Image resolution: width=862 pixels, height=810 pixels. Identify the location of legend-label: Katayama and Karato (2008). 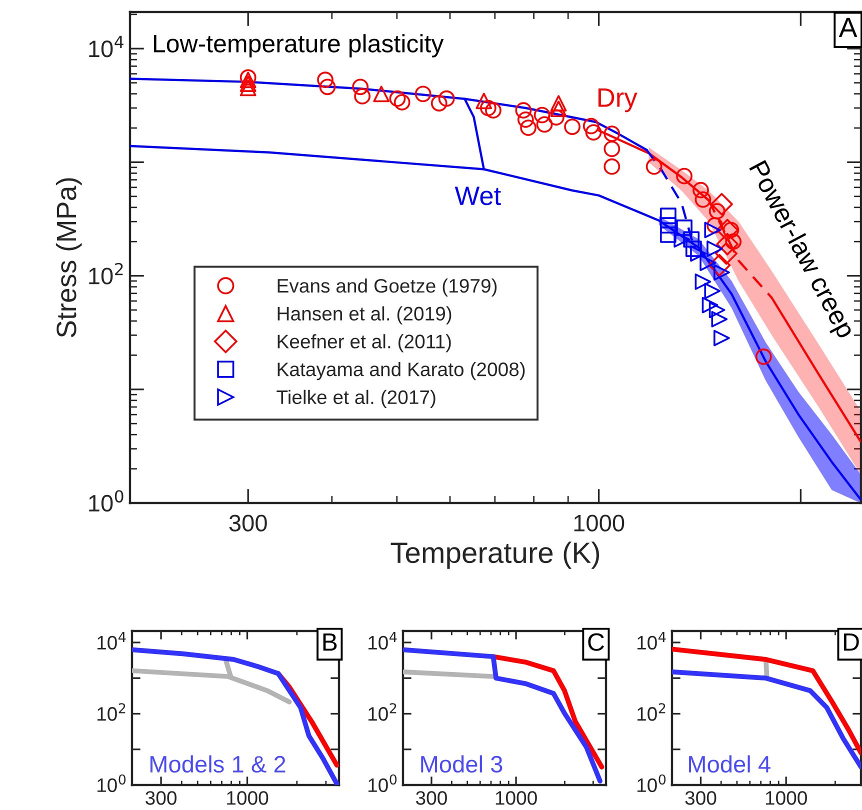
(401, 371).